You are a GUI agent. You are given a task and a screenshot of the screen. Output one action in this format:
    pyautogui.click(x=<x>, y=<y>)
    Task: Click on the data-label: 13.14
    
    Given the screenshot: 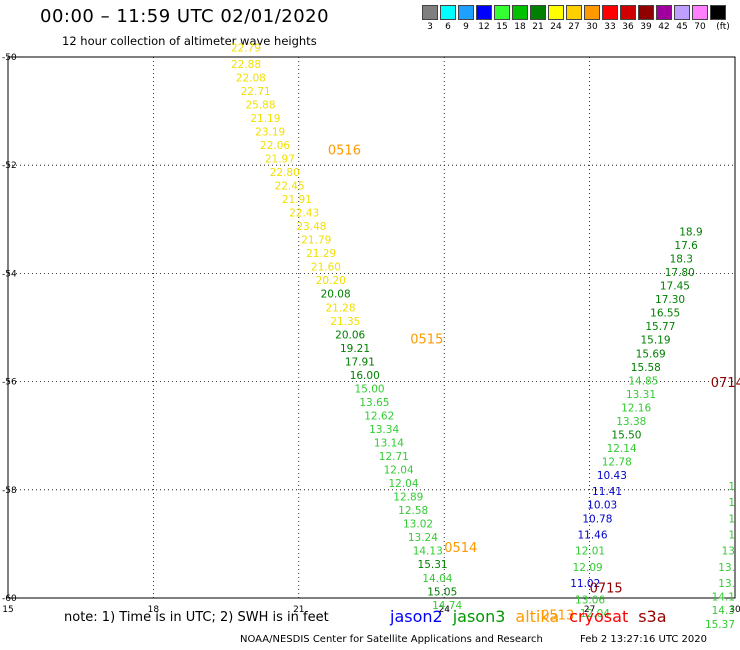 What is the action you would take?
    pyautogui.click(x=389, y=444)
    